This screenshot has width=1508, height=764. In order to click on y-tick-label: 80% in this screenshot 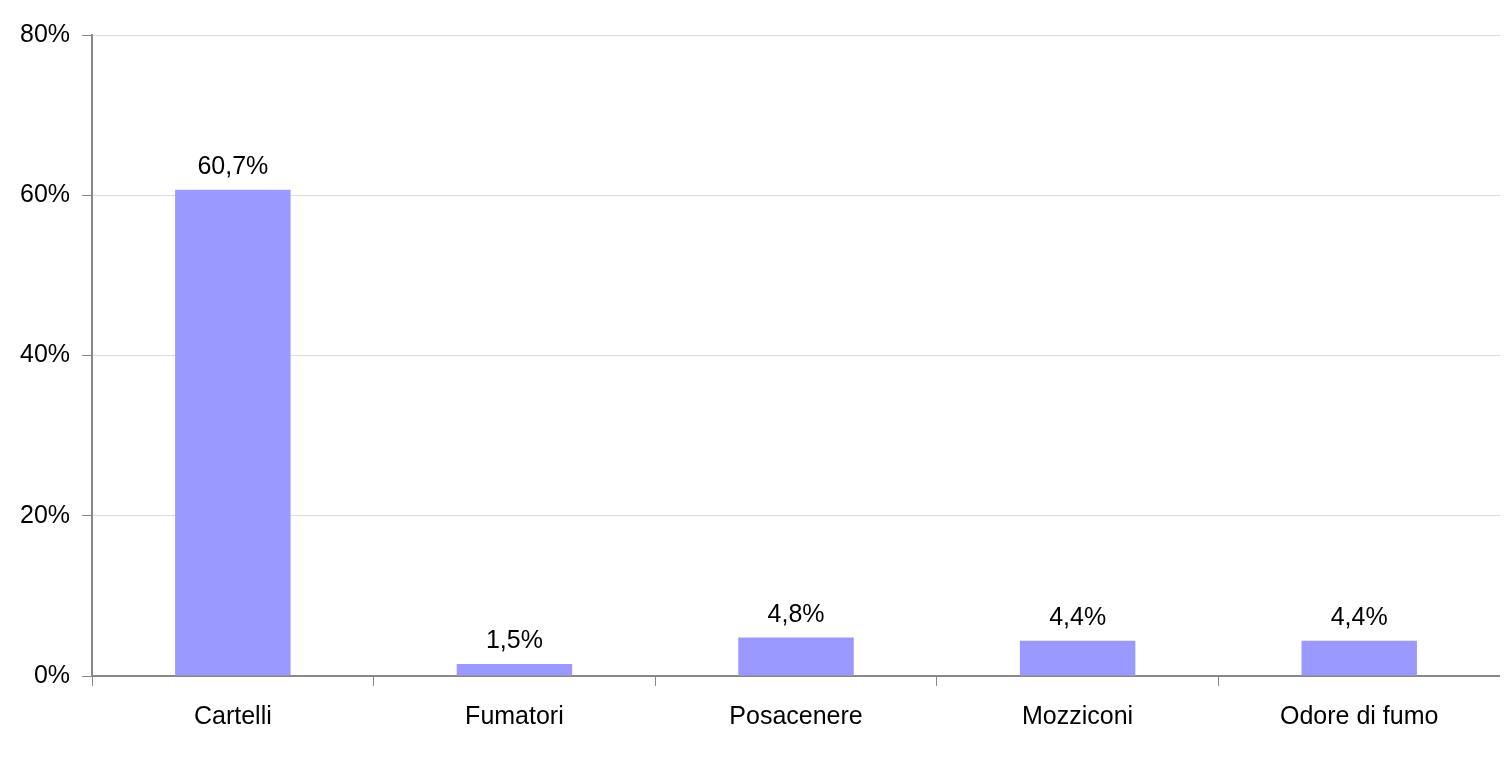, I will do `click(45, 32)`.